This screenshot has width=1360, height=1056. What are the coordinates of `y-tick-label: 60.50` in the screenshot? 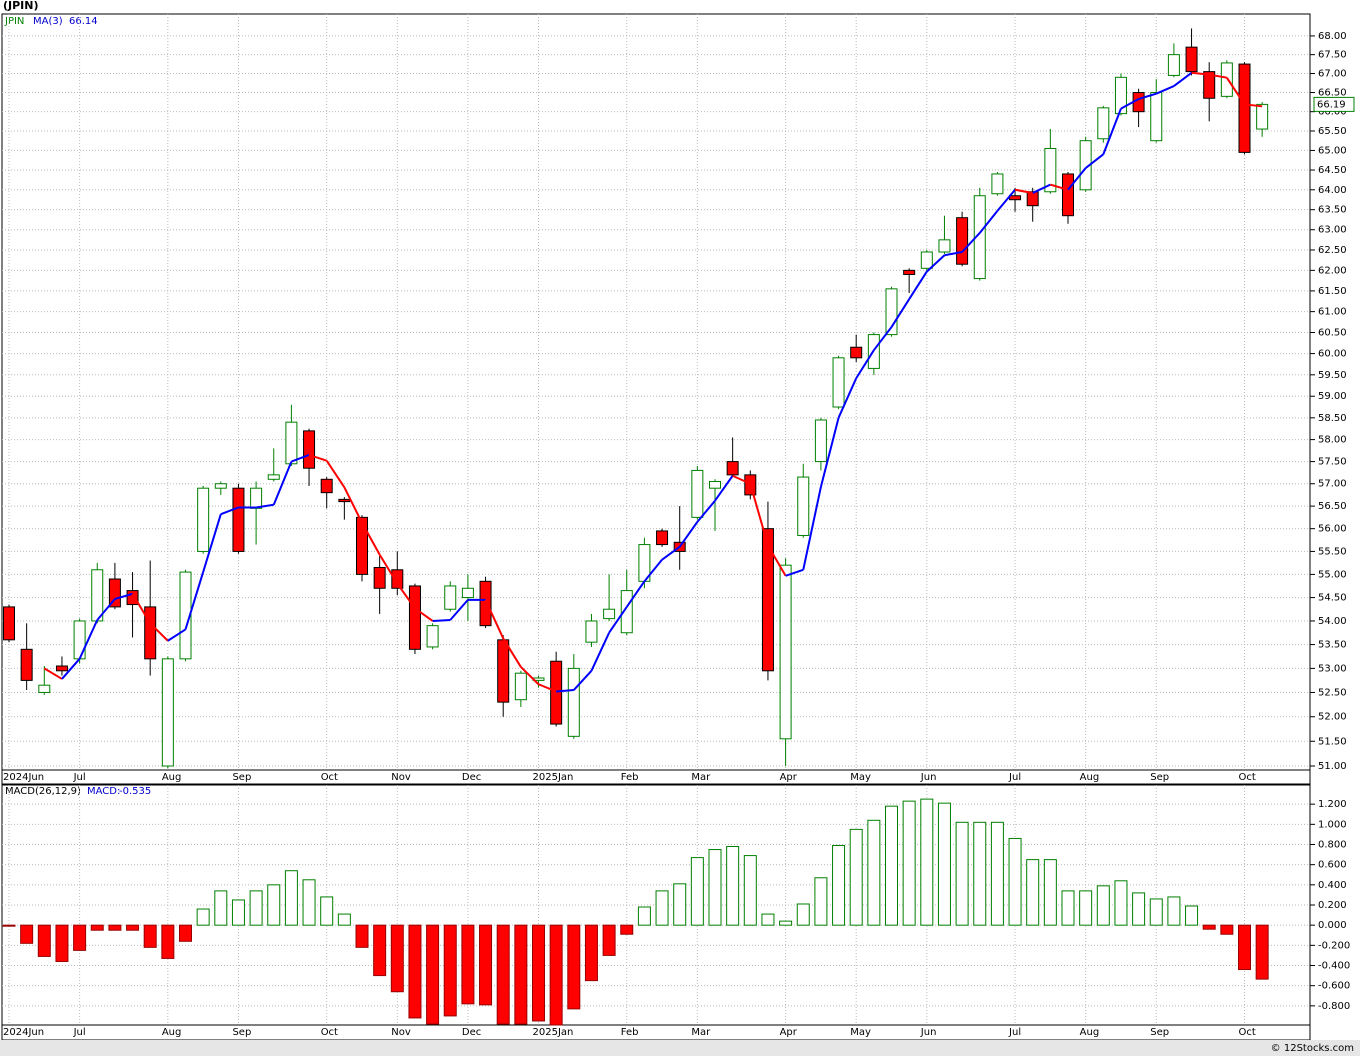 It's located at (1332, 333).